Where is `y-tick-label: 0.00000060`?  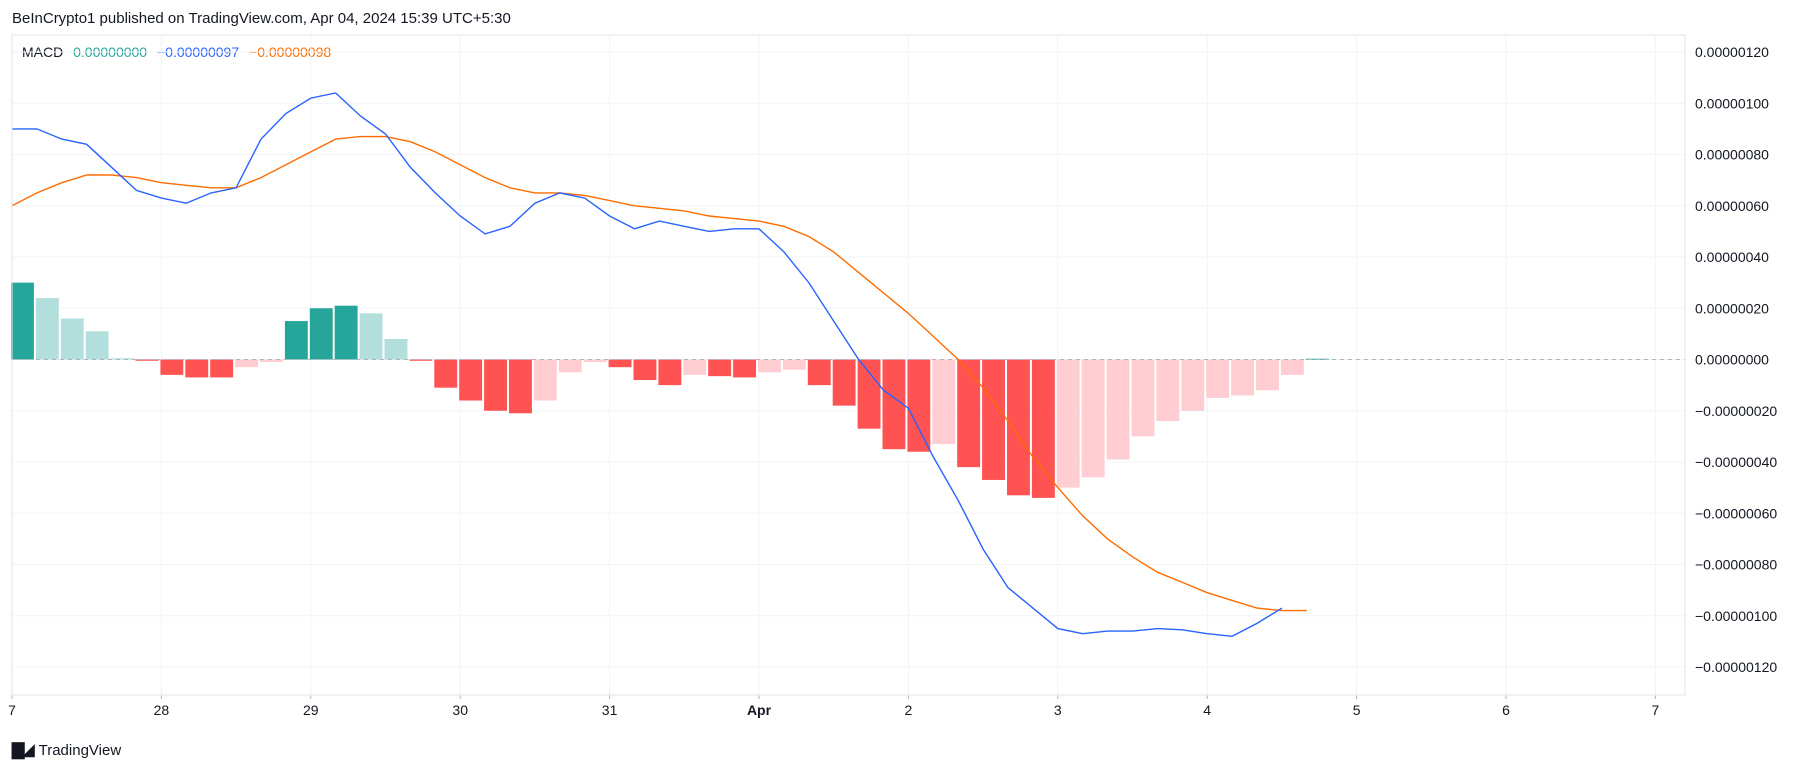 y-tick-label: 0.00000060 is located at coordinates (1732, 206).